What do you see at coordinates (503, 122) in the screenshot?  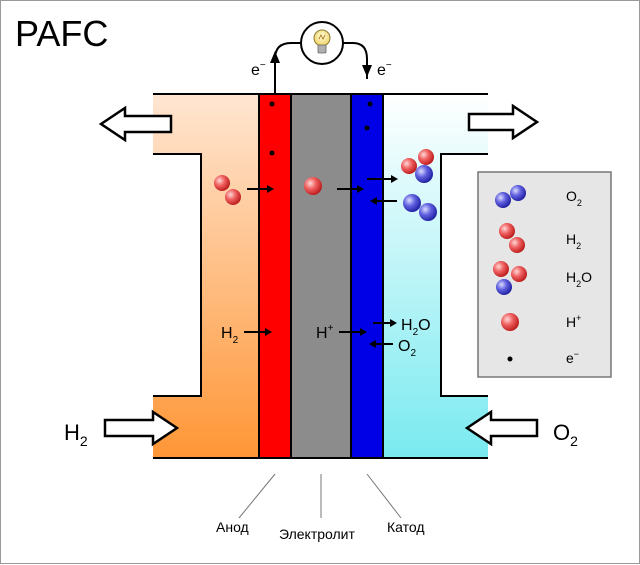 I see `cathode-exhaust-arrow-icon` at bounding box center [503, 122].